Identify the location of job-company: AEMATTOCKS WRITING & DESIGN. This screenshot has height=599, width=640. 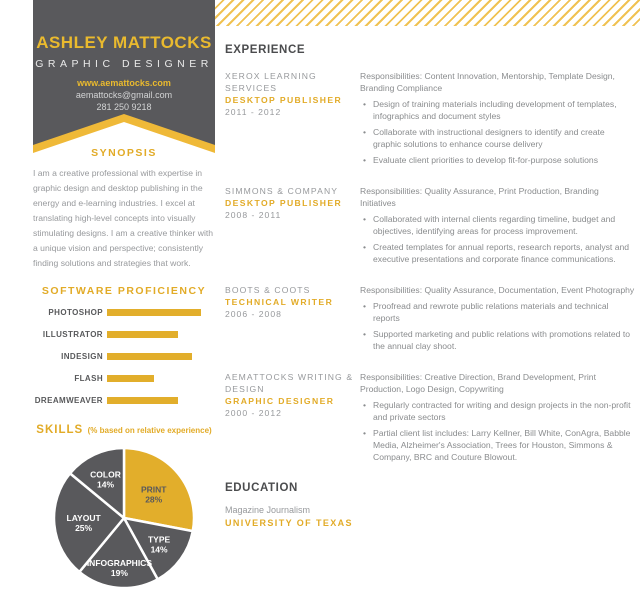
(289, 383).